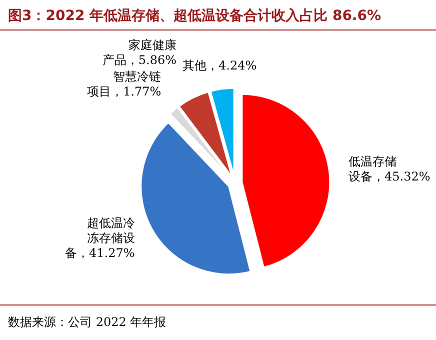  What do you see at coordinates (87, 322) in the screenshot?
I see `source-note: 数据来源：公司 2022 年年报` at bounding box center [87, 322].